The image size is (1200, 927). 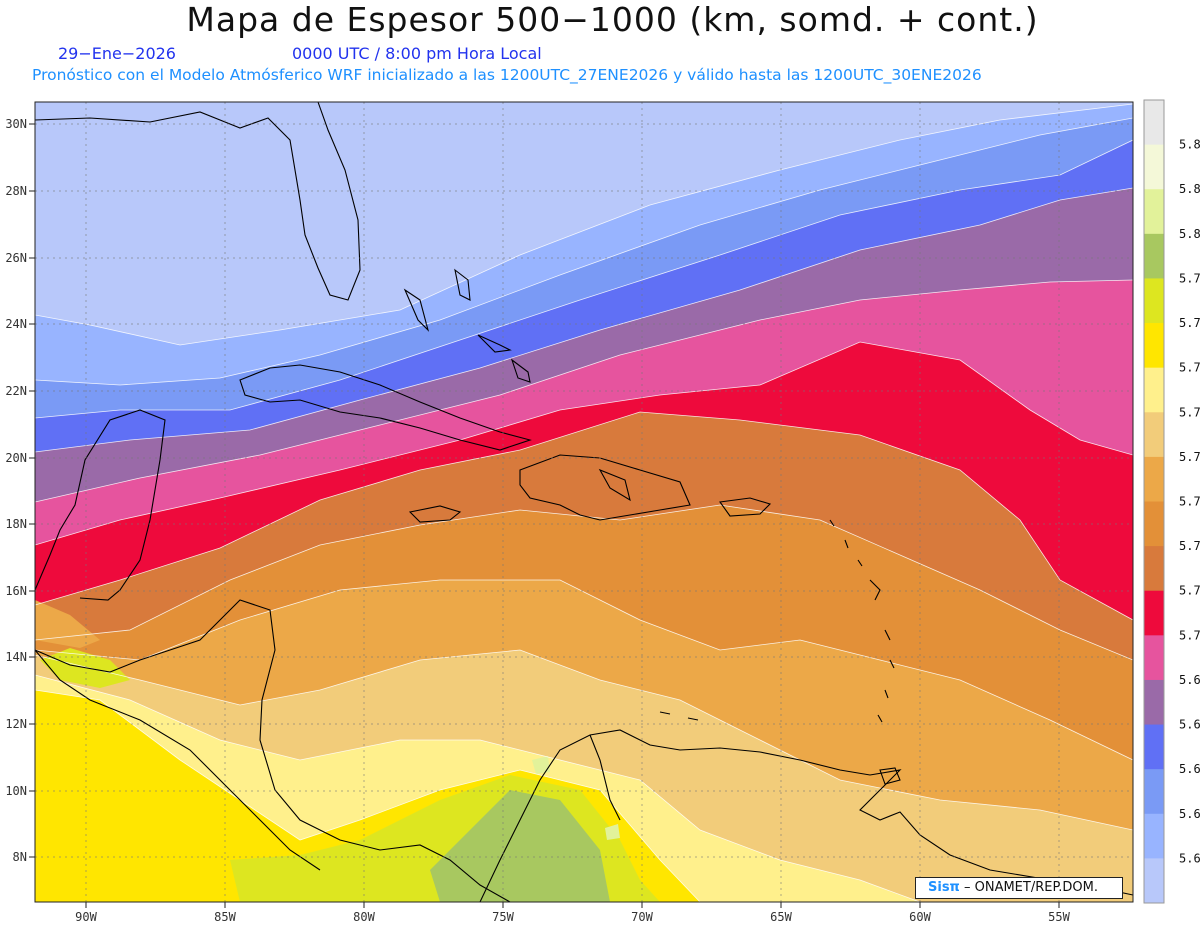 I want to click on band-5748-west, so click(x=67, y=624).